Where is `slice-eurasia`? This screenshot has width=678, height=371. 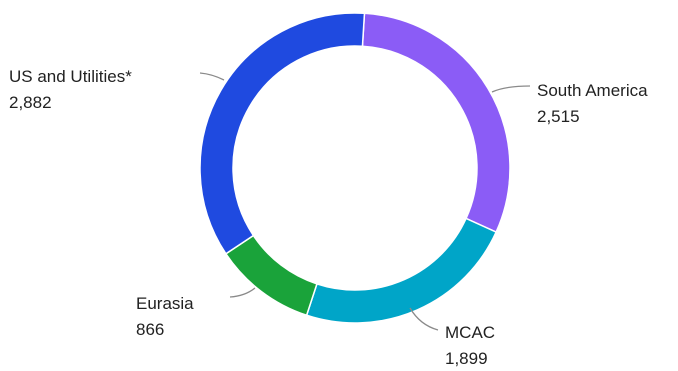 slice-eurasia is located at coordinates (271, 275).